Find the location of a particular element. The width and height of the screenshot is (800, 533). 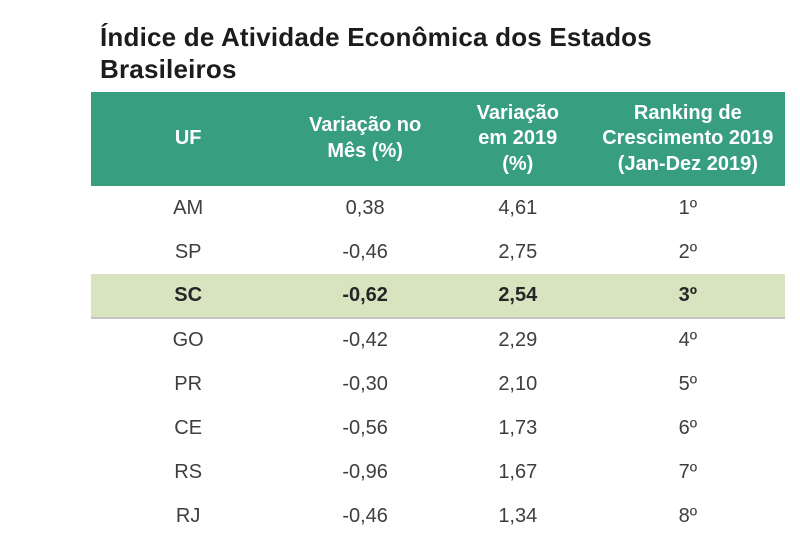

cell-var-mes: -0,30 is located at coordinates (365, 383).